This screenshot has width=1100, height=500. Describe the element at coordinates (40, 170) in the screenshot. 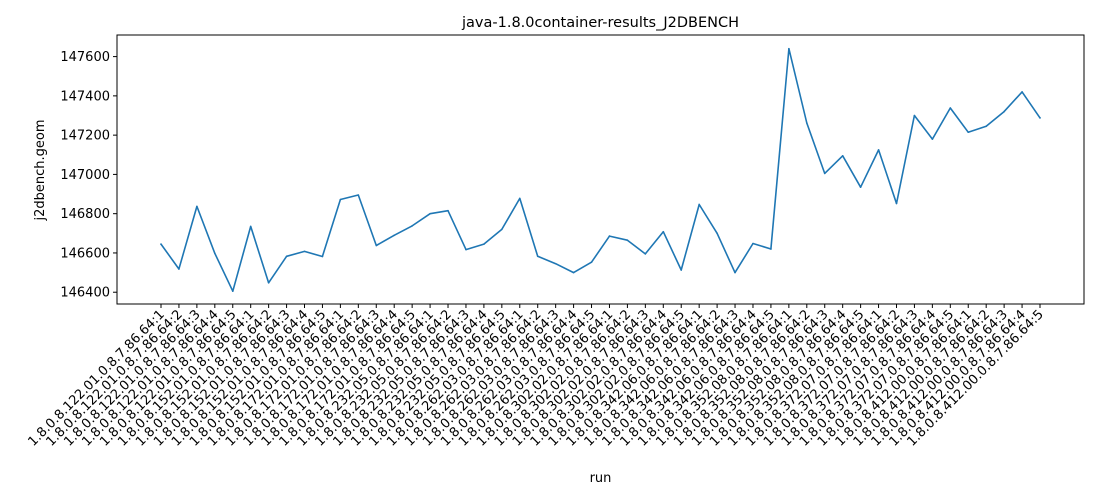

I see `y-axis-label: j2dbench.geom` at that location.